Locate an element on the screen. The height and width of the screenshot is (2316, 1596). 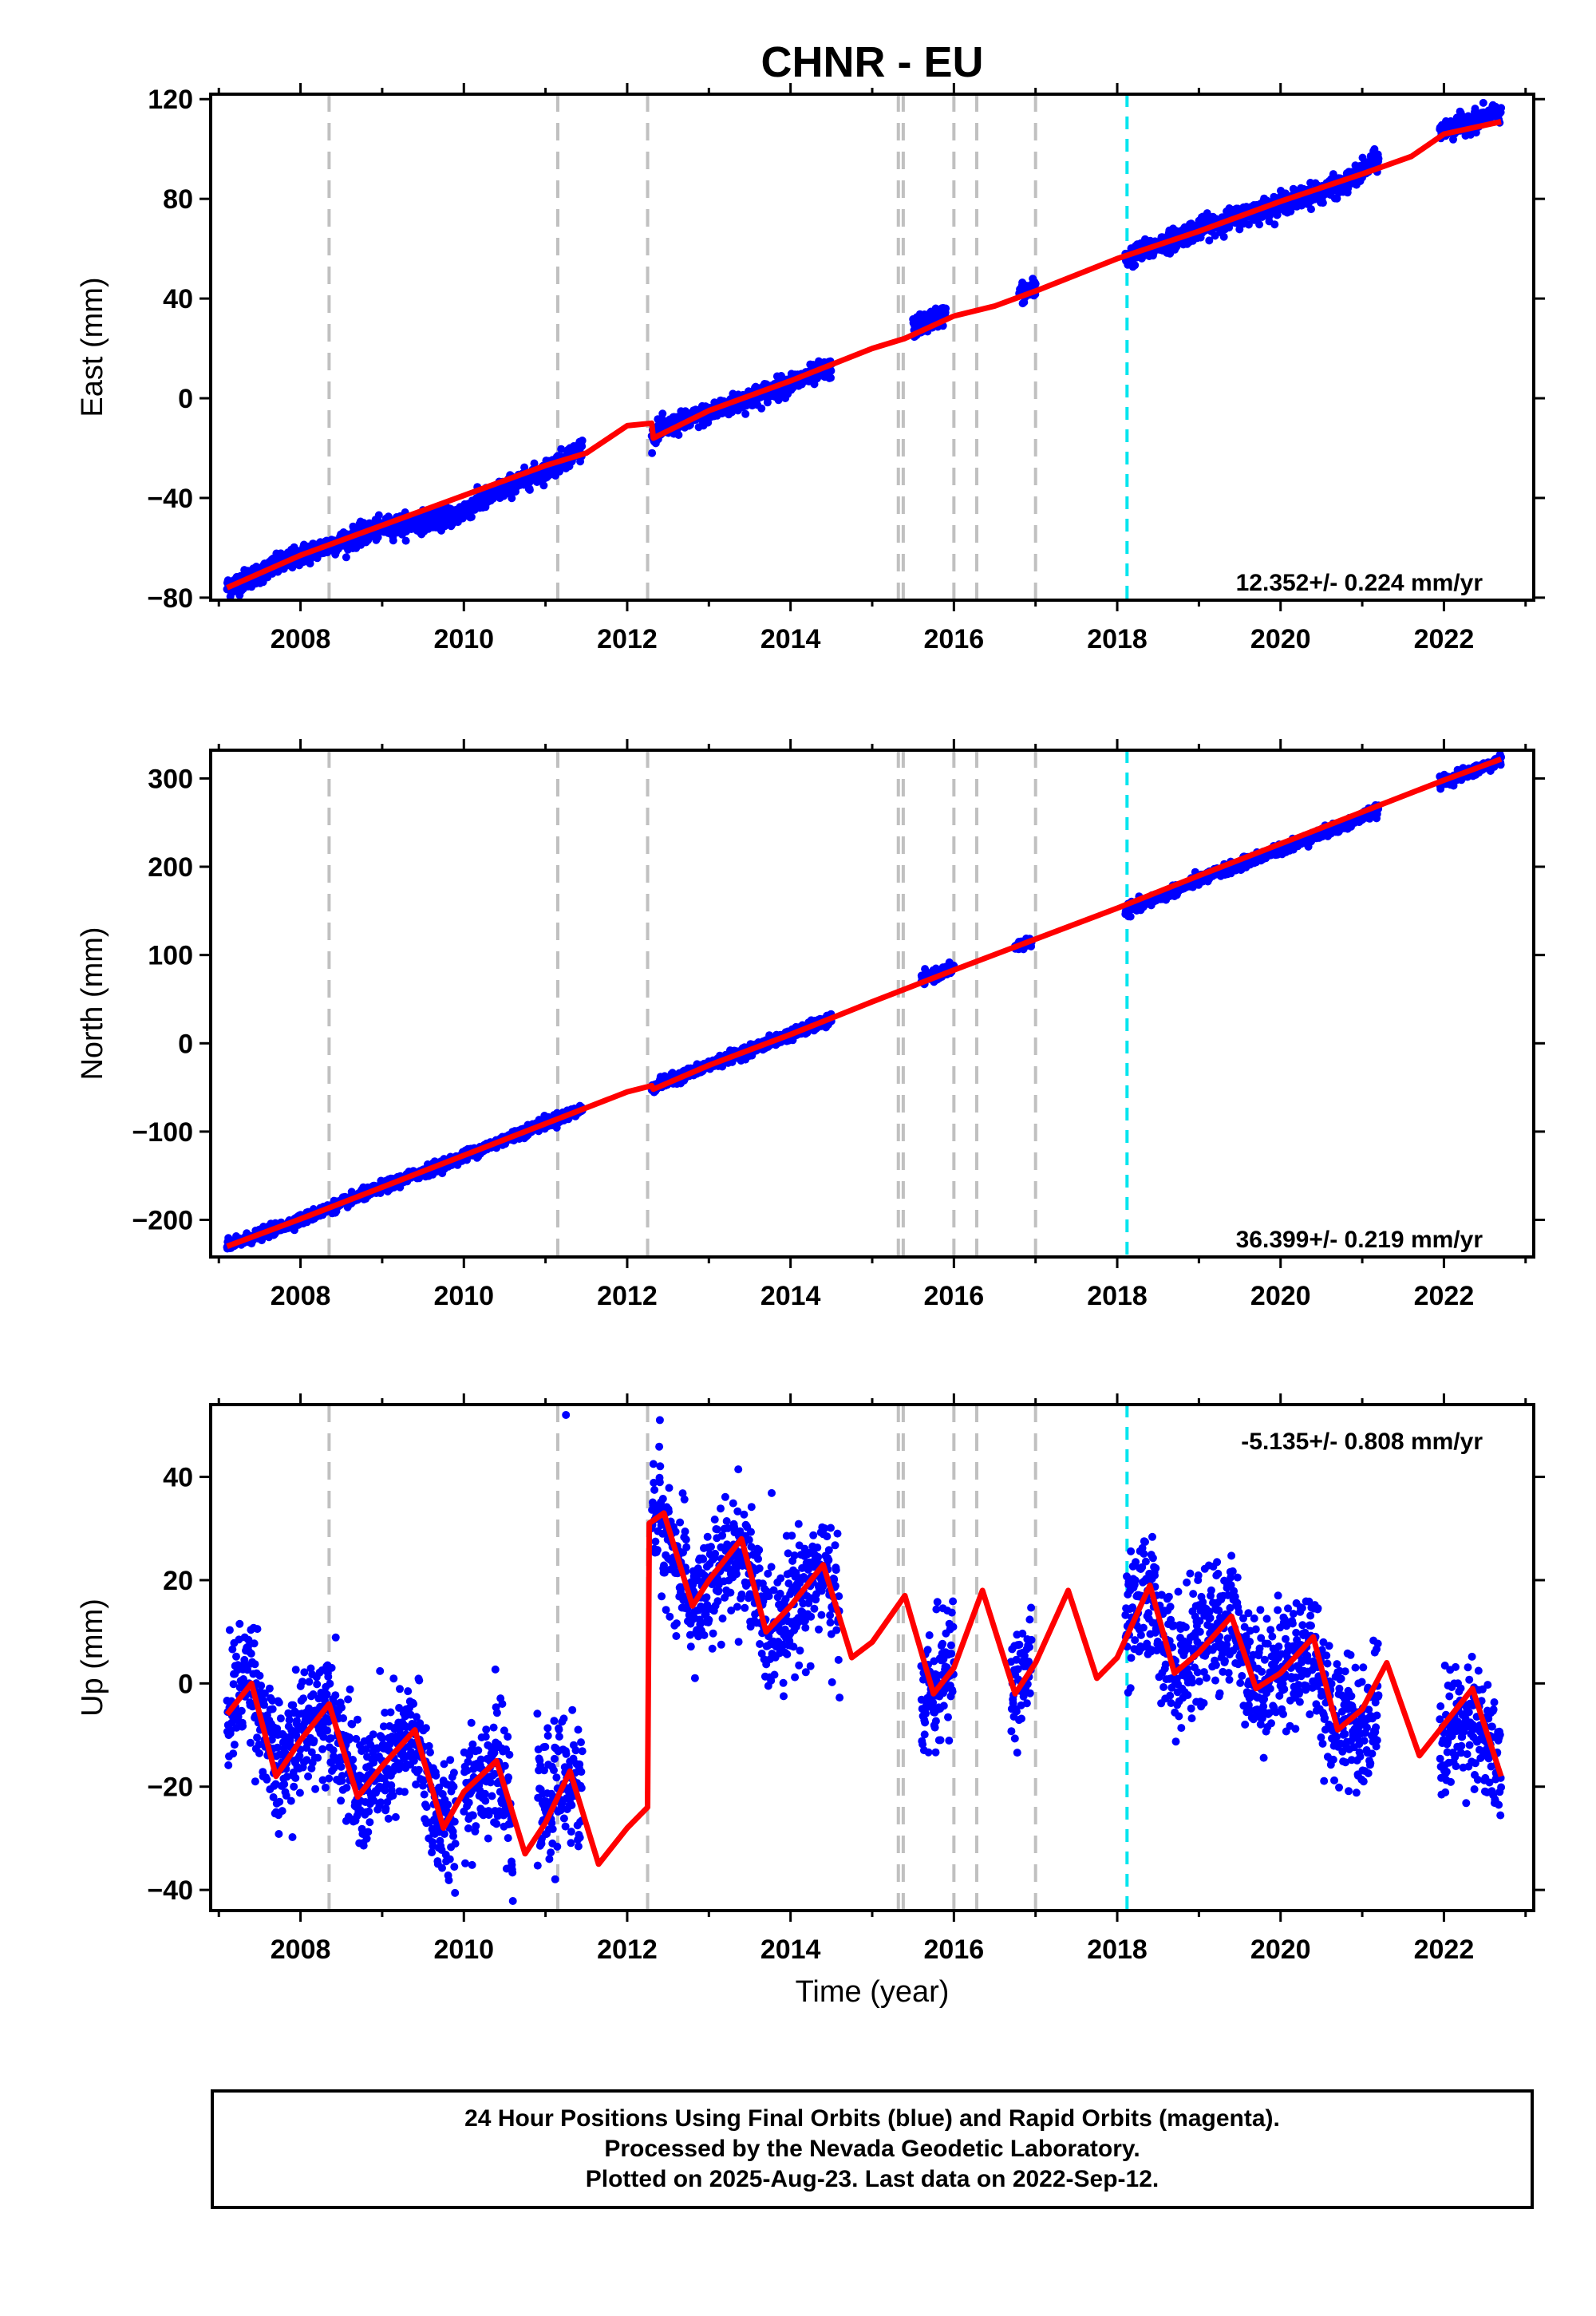
y-tick-label: 80 is located at coordinates (178, 199).